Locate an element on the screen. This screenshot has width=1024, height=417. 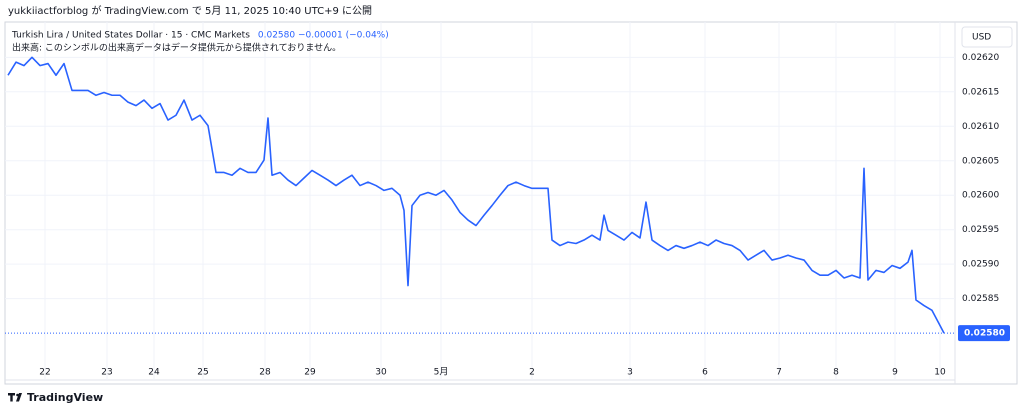
x-tick-label: 6 is located at coordinates (705, 373).